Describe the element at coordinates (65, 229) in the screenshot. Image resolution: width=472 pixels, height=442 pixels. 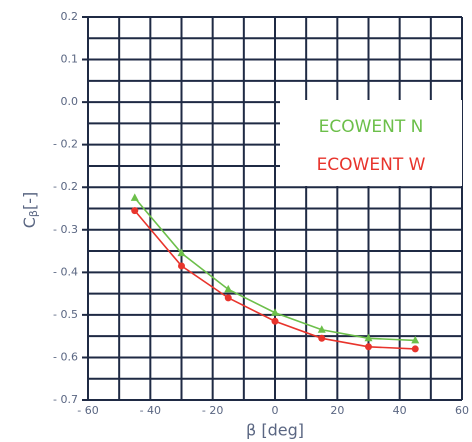
I see `y-tick-label: - 0.3` at that location.